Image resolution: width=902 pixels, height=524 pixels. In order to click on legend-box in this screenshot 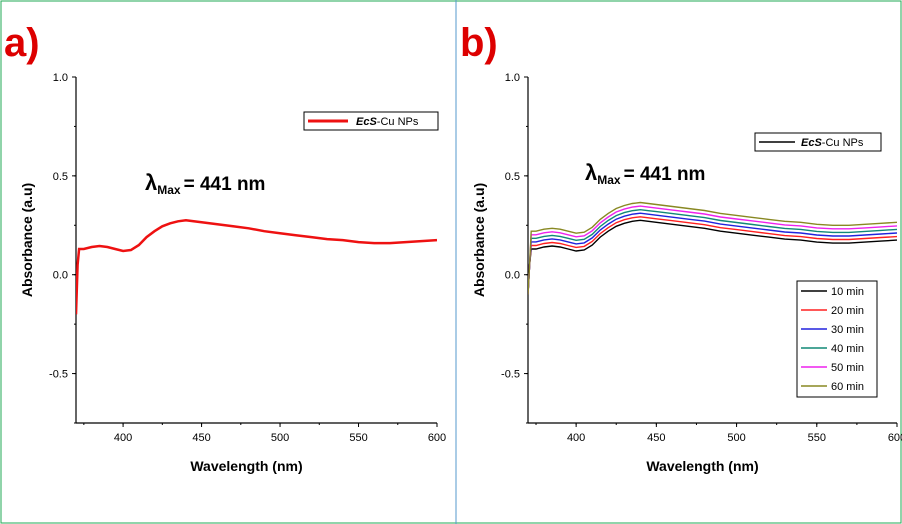, I will do `click(371, 121)`.